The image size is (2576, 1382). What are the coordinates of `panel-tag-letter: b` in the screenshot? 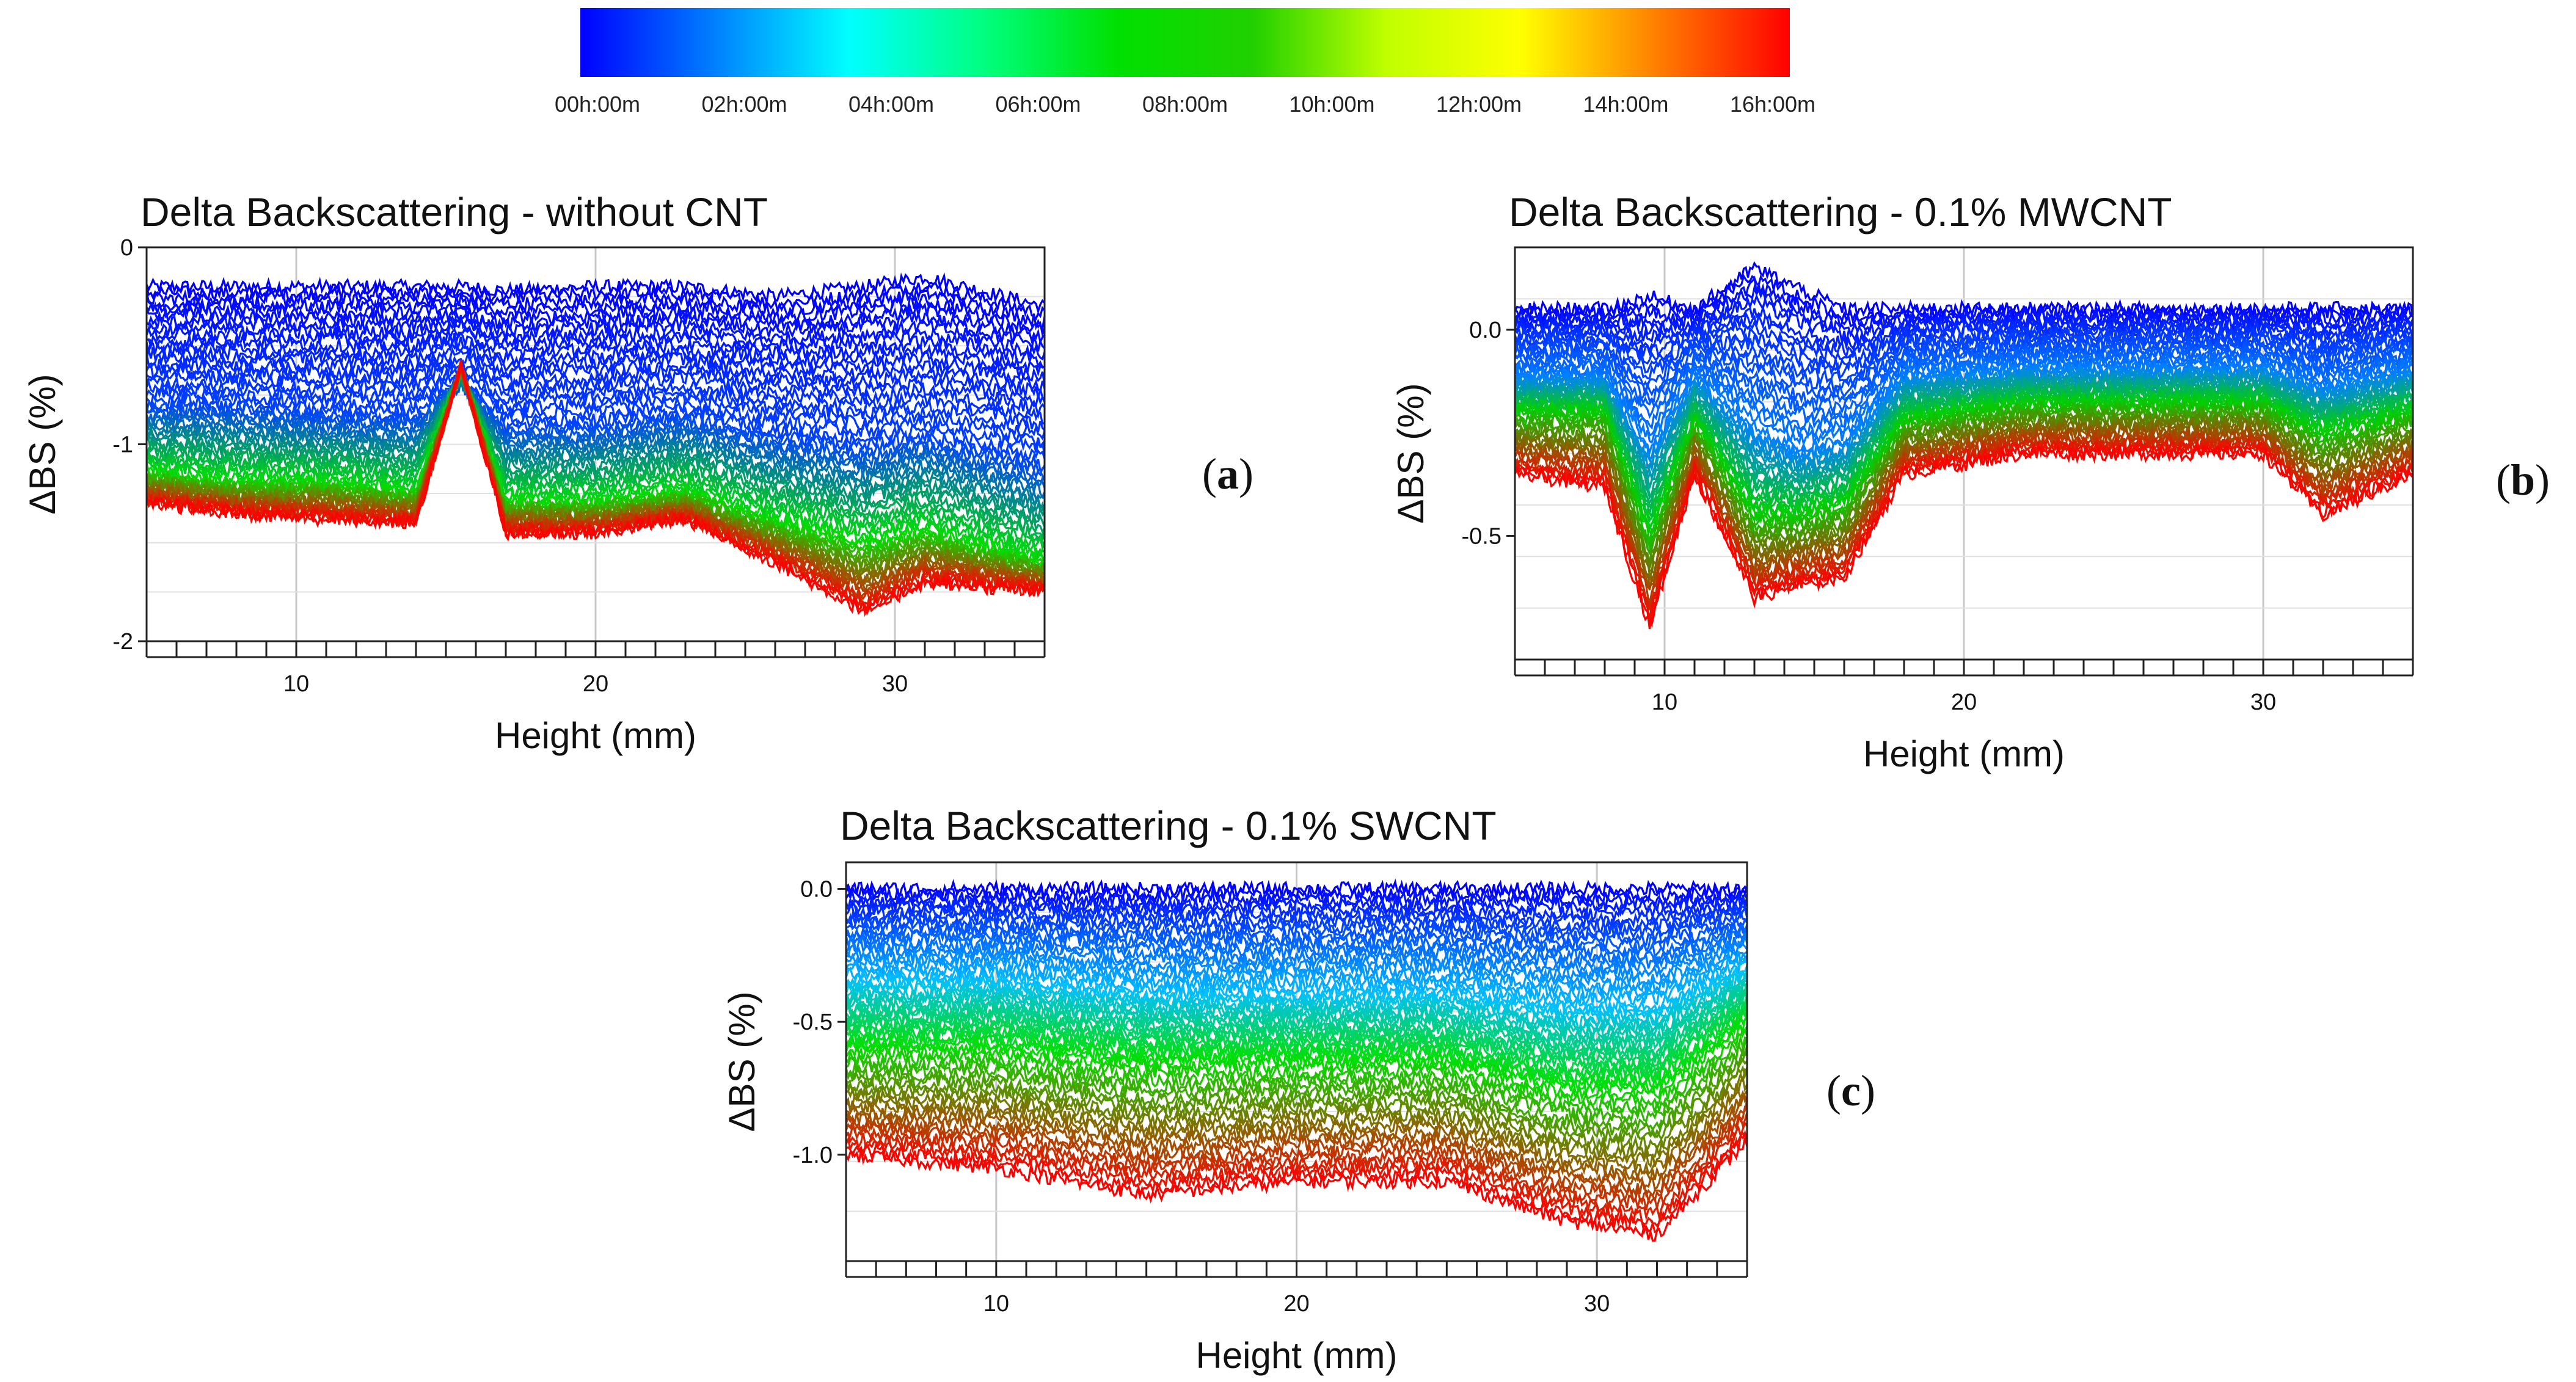 It's located at (2523, 480).